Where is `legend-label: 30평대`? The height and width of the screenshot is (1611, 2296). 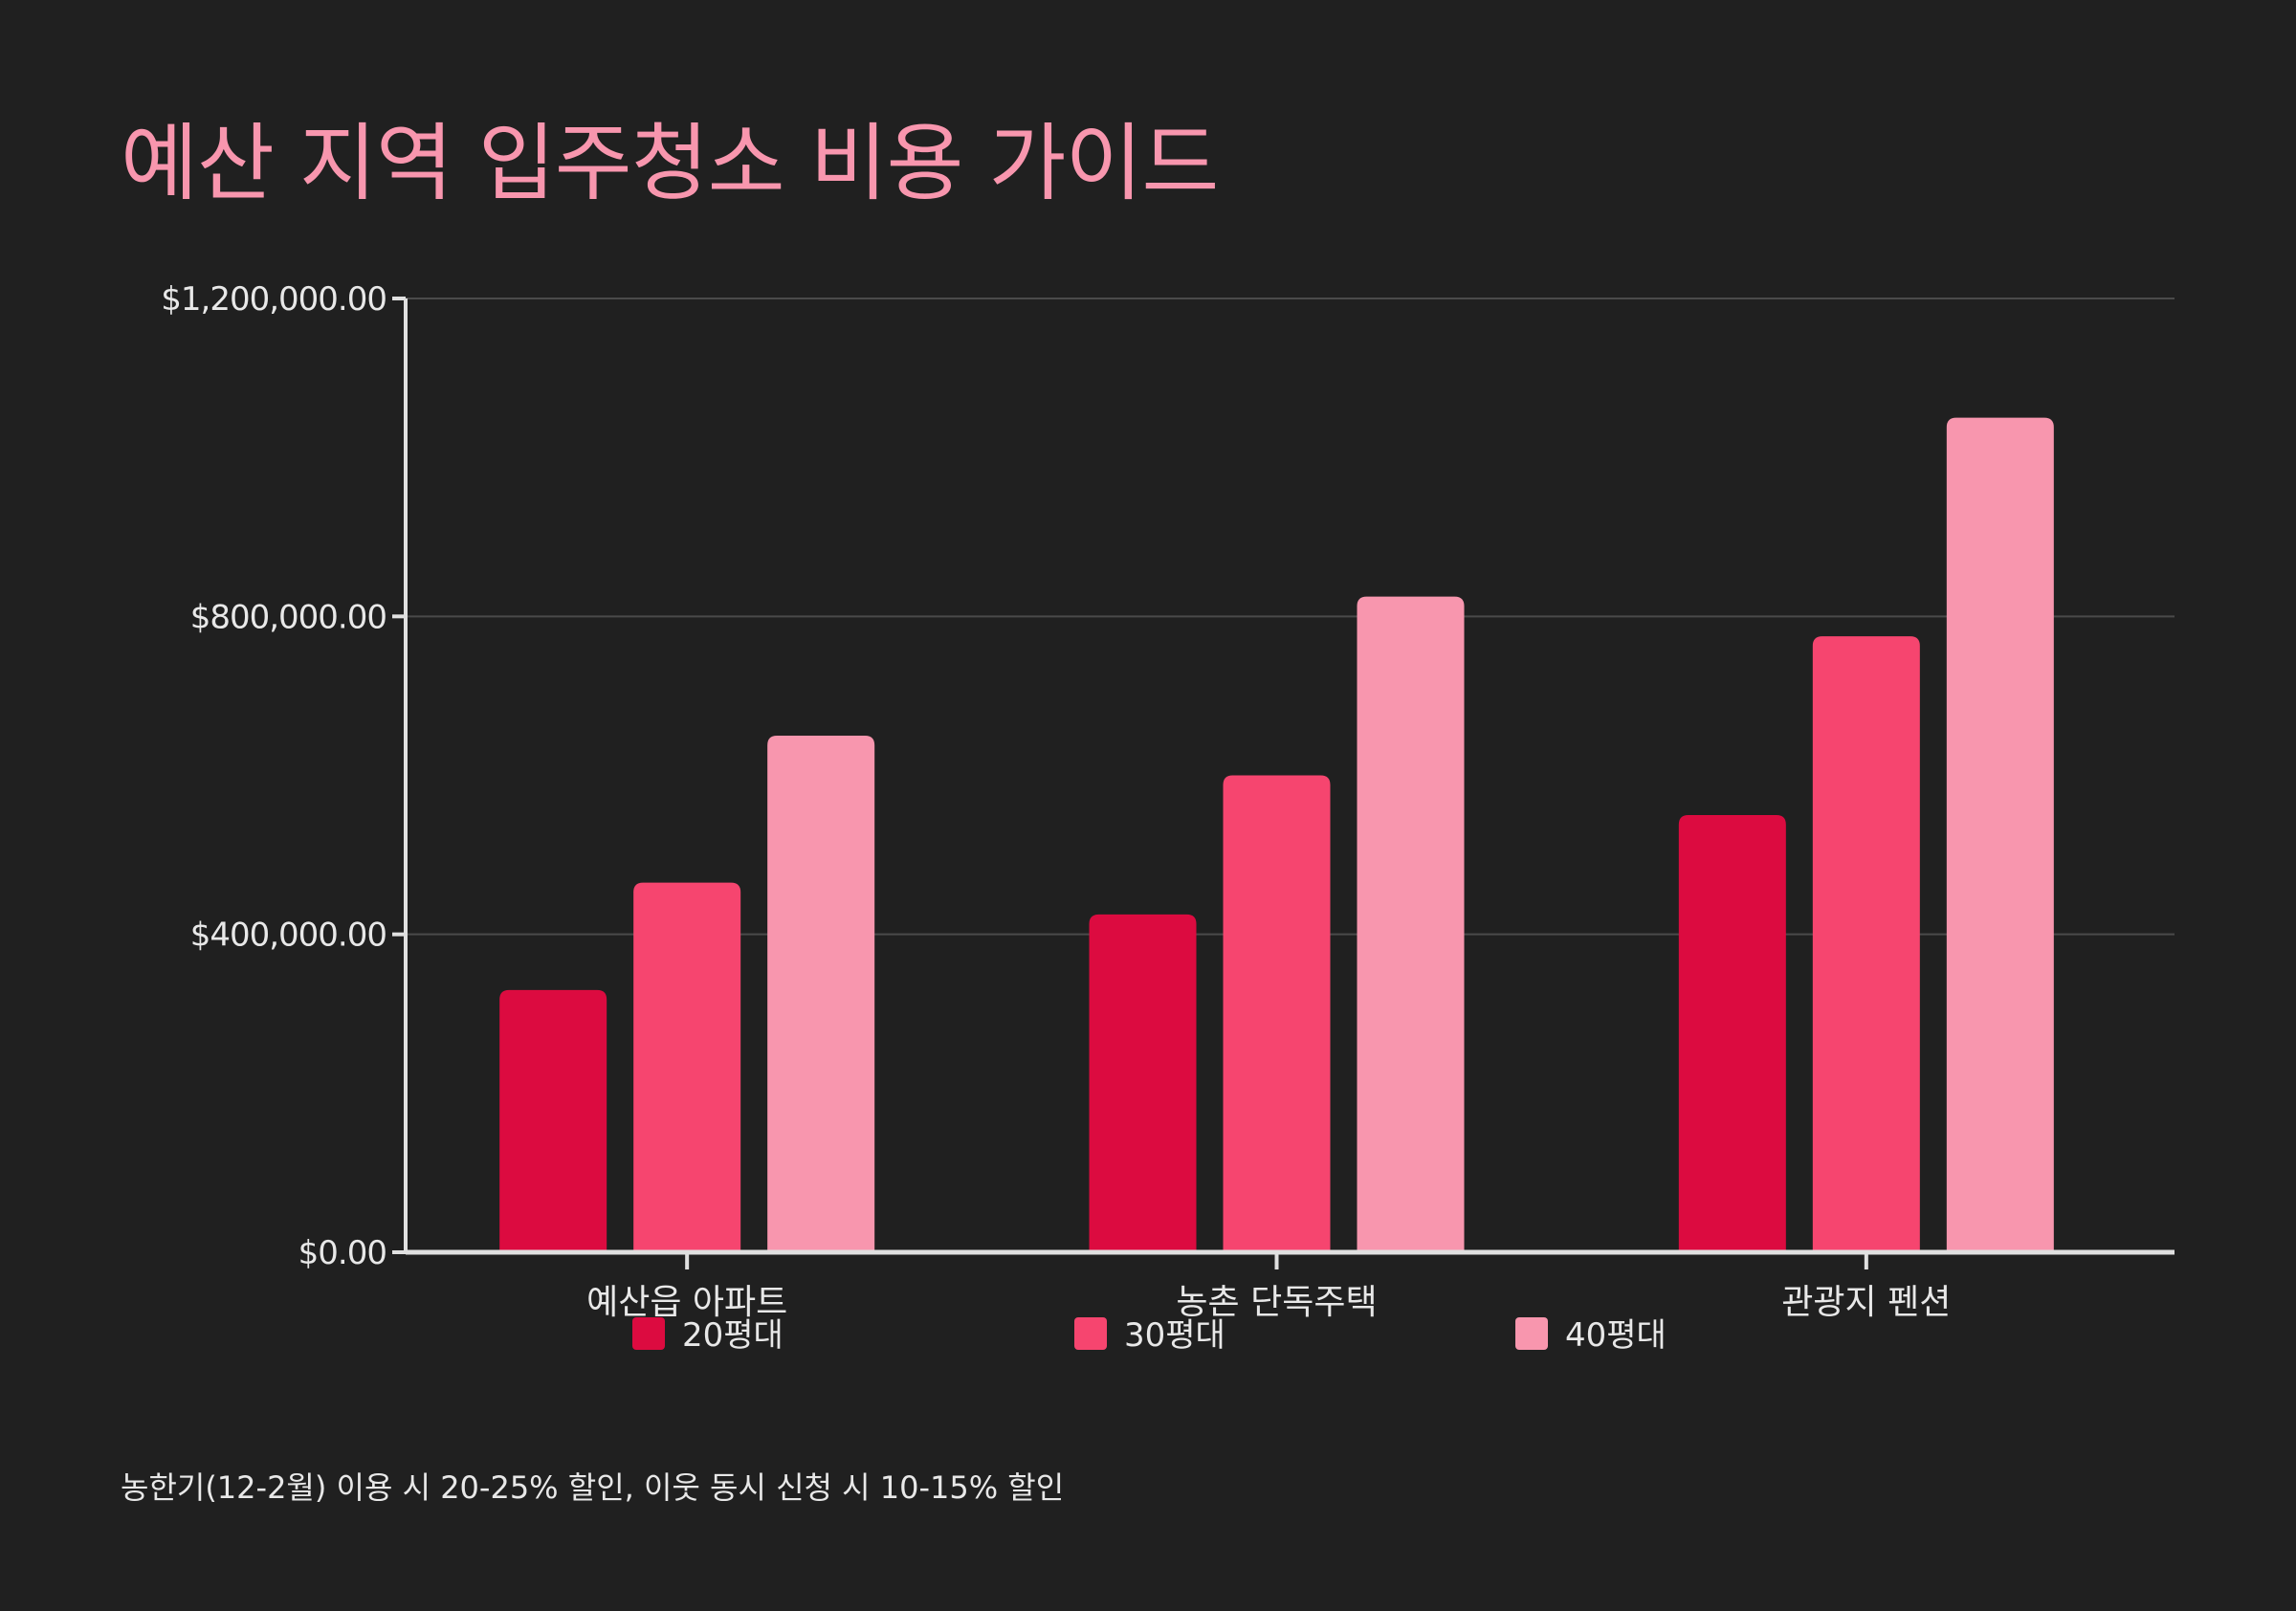 legend-label: 30평대 is located at coordinates (1174, 1335).